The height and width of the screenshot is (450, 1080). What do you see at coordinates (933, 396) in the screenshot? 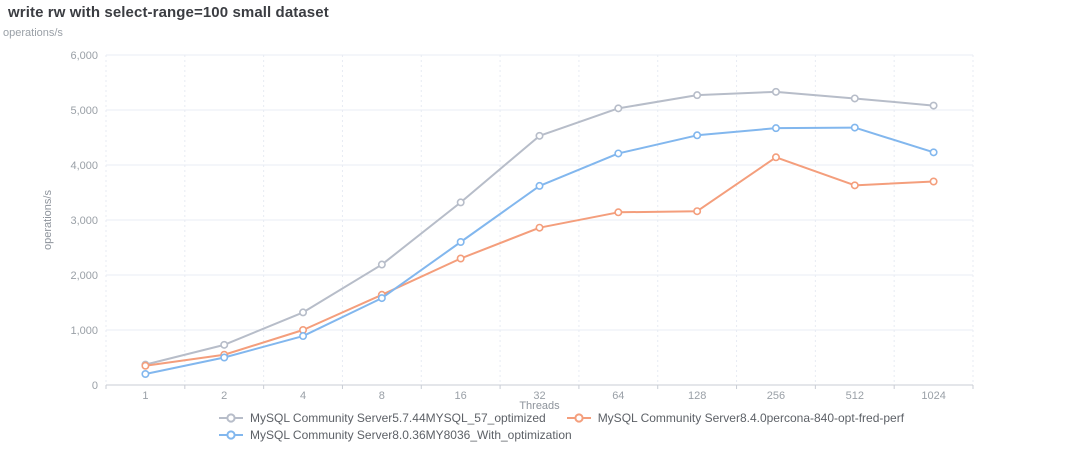
I see `x-tick-label: 1024` at bounding box center [933, 396].